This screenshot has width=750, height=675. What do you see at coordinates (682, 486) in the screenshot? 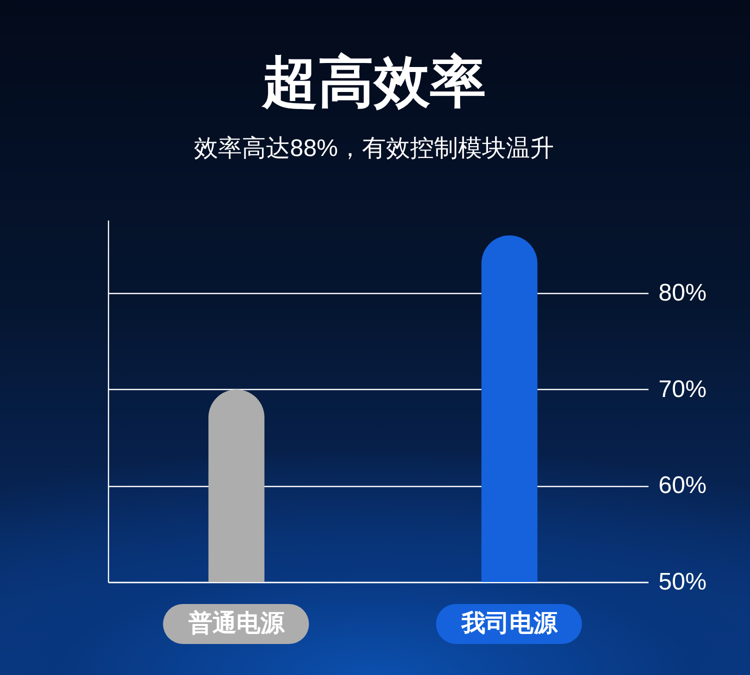
I see `y-tick-label: 60%` at bounding box center [682, 486].